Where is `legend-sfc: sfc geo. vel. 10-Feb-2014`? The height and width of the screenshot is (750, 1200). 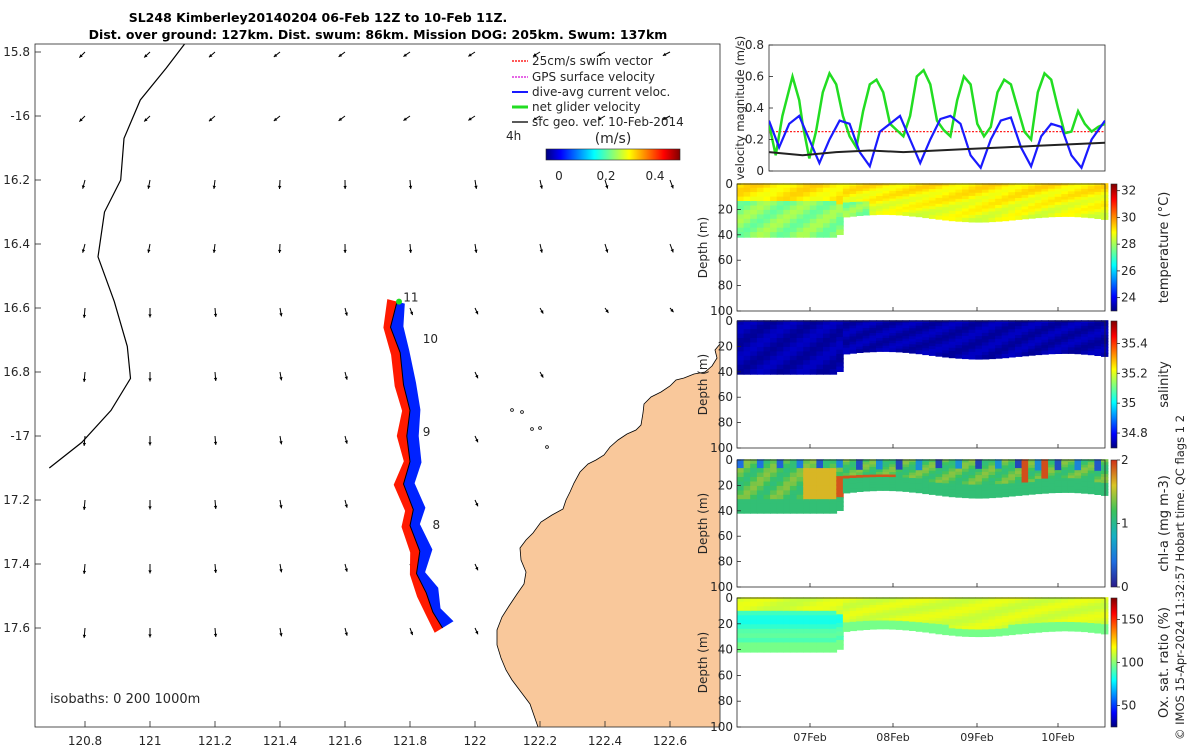
legend-sfc: sfc geo. vel. 10-Feb-2014 is located at coordinates (608, 122).